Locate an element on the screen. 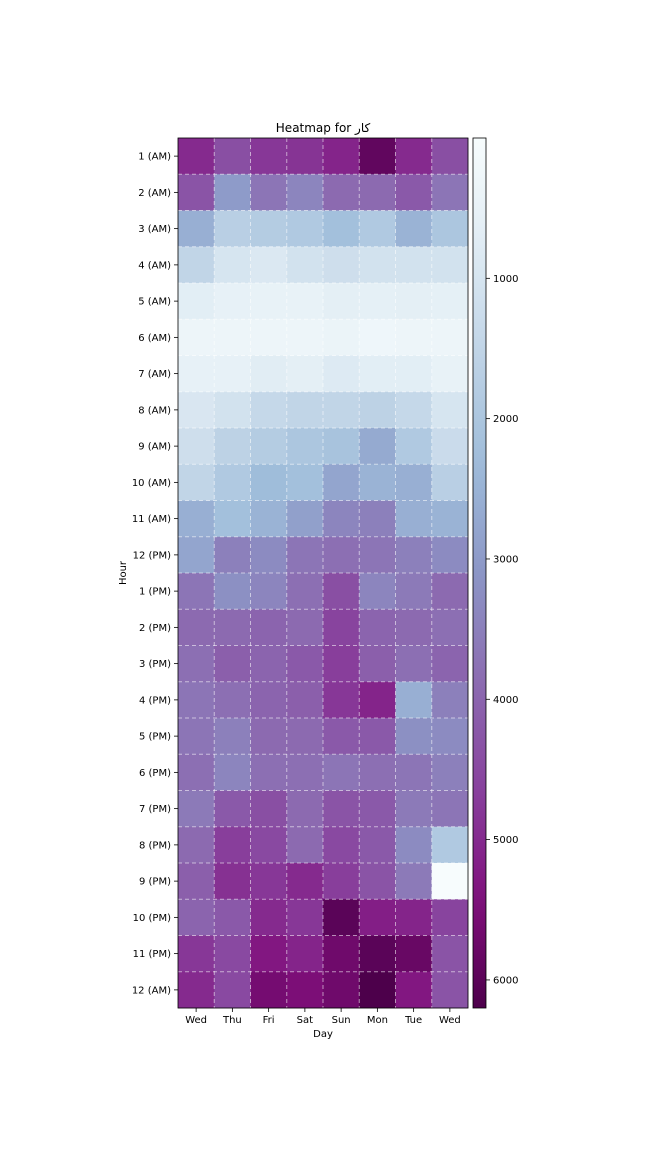 The width and height of the screenshot is (648, 1152). colorbar-tick-label: 5000 is located at coordinates (505, 840).